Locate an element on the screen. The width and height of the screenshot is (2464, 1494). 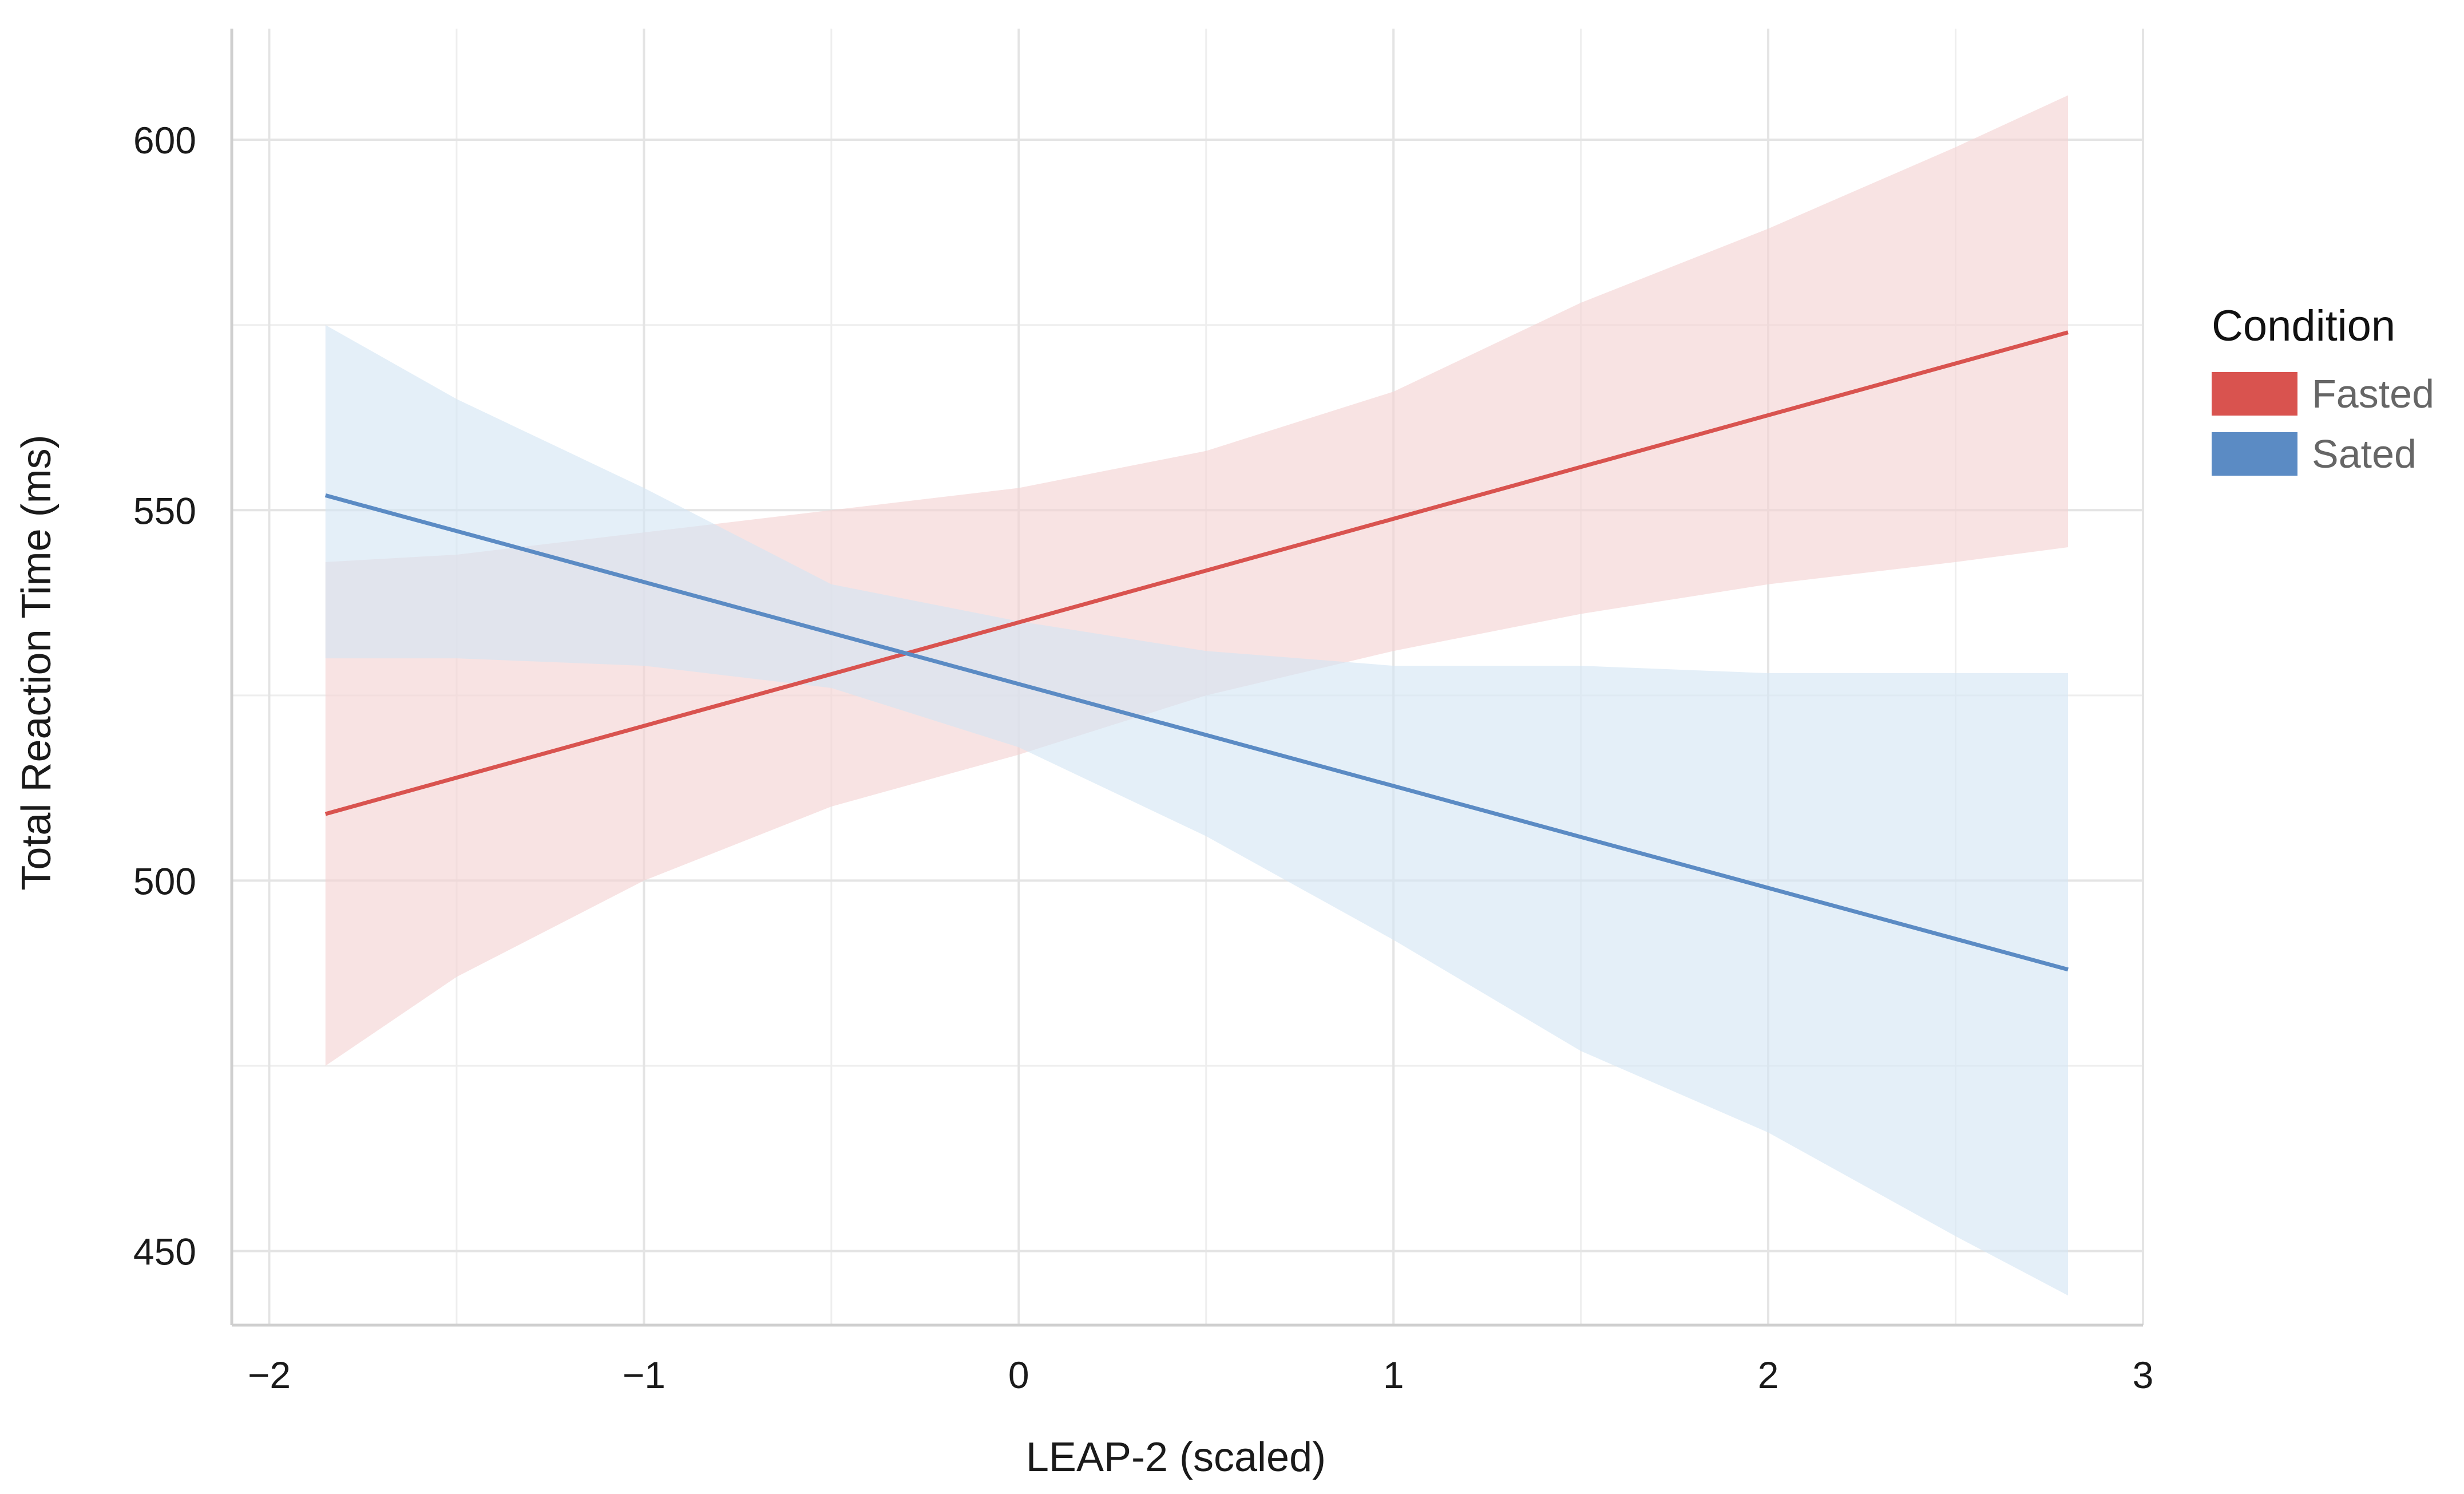
legend-label-sated: Sated is located at coordinates (2364, 454).